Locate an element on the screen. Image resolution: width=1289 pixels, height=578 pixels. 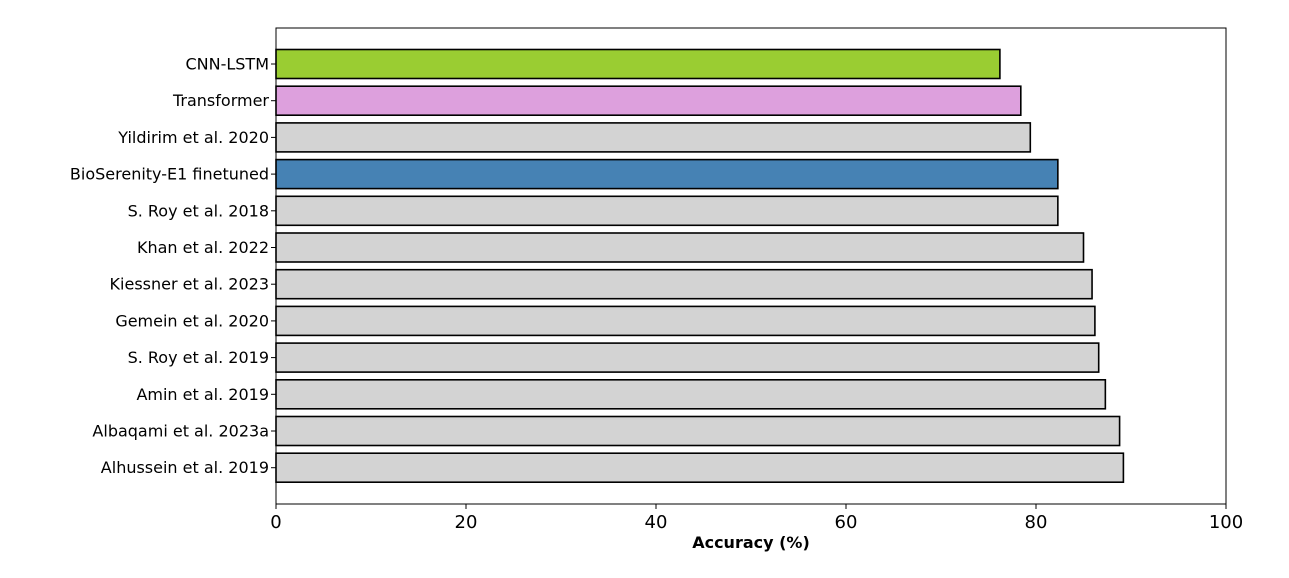
x-axis-ticks: 0 20 40 60 80 100 is located at coordinates (756, 518).